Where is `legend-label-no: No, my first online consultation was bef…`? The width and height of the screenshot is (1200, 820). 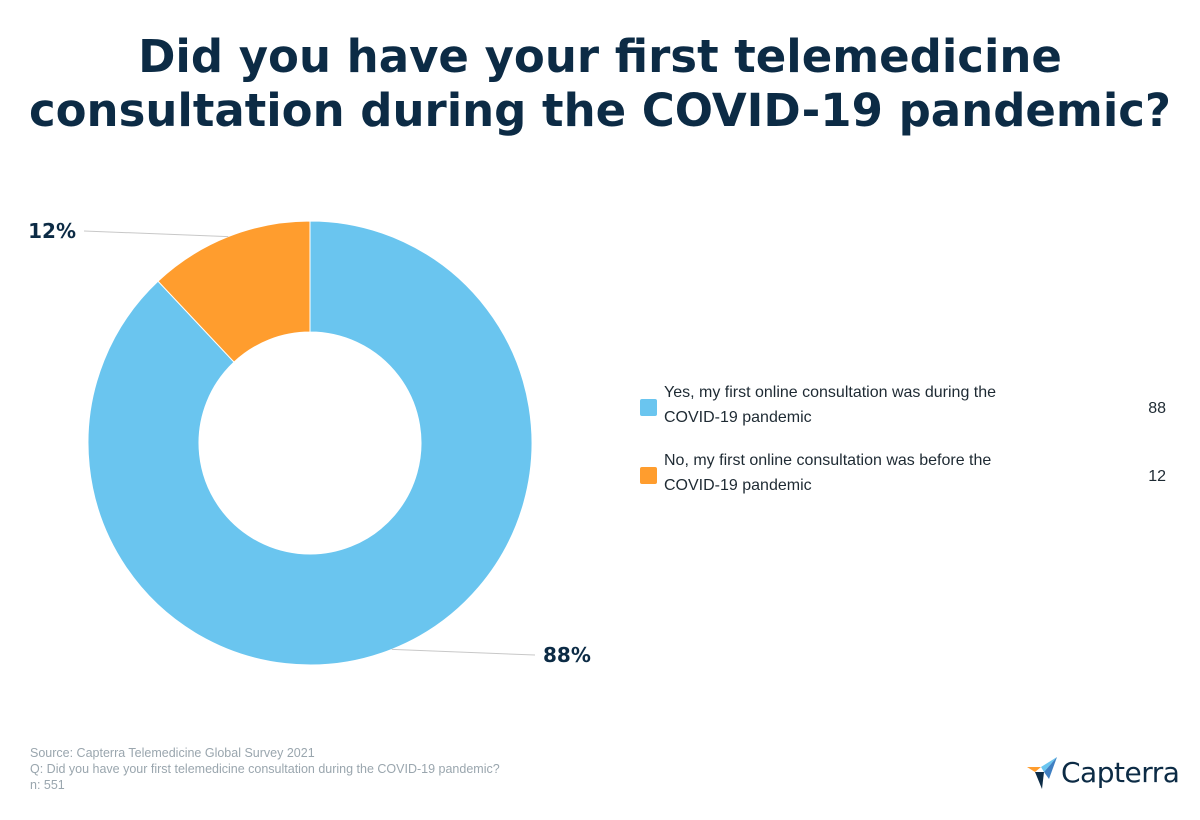
legend-label-no: No, my first online consultation was bef… is located at coordinates (869, 473).